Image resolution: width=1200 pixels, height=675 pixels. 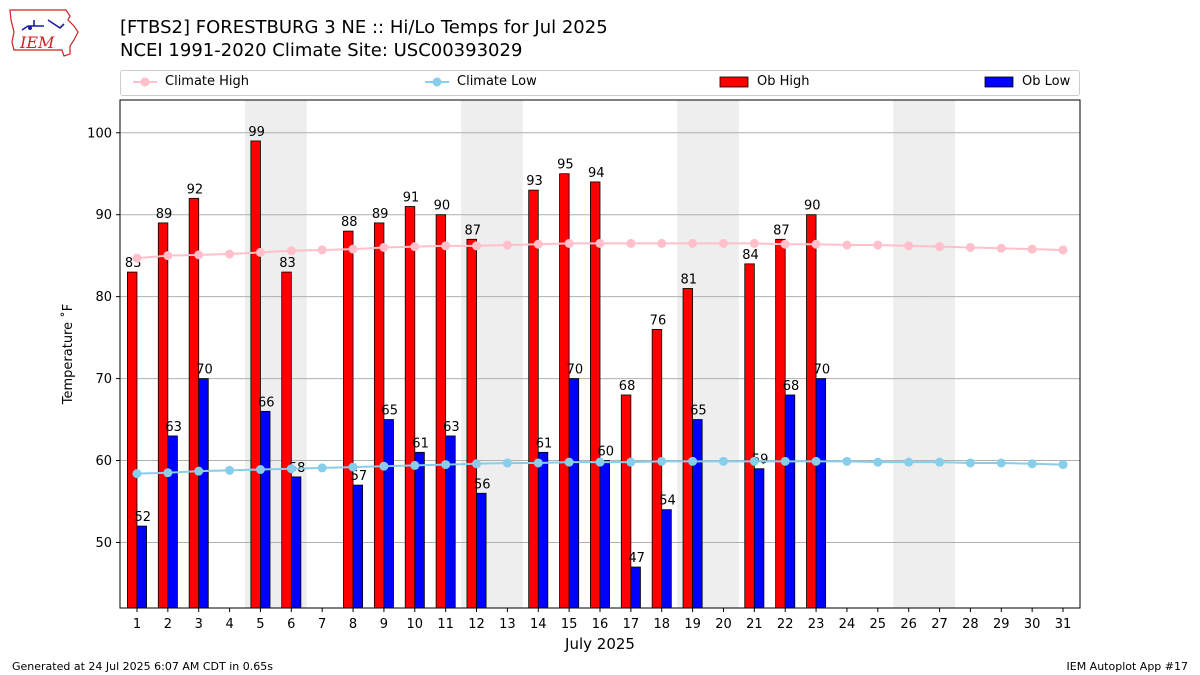 I want to click on ob-low-value-label: 63, so click(x=173, y=427).